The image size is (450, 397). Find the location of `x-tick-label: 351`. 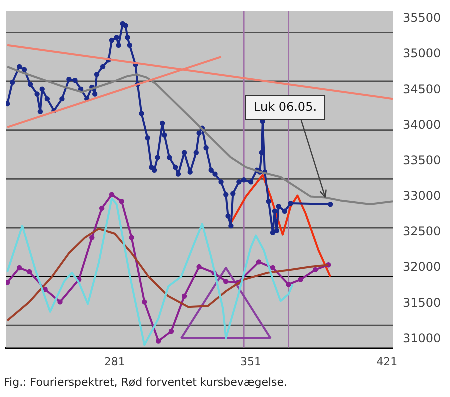

x-tick-label: 351 is located at coordinates (251, 361).